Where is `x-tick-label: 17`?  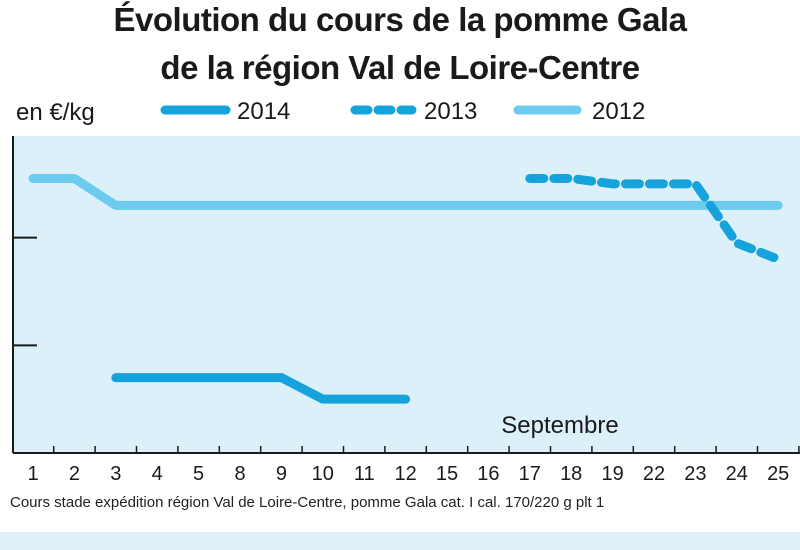
x-tick-label: 17 is located at coordinates (530, 474).